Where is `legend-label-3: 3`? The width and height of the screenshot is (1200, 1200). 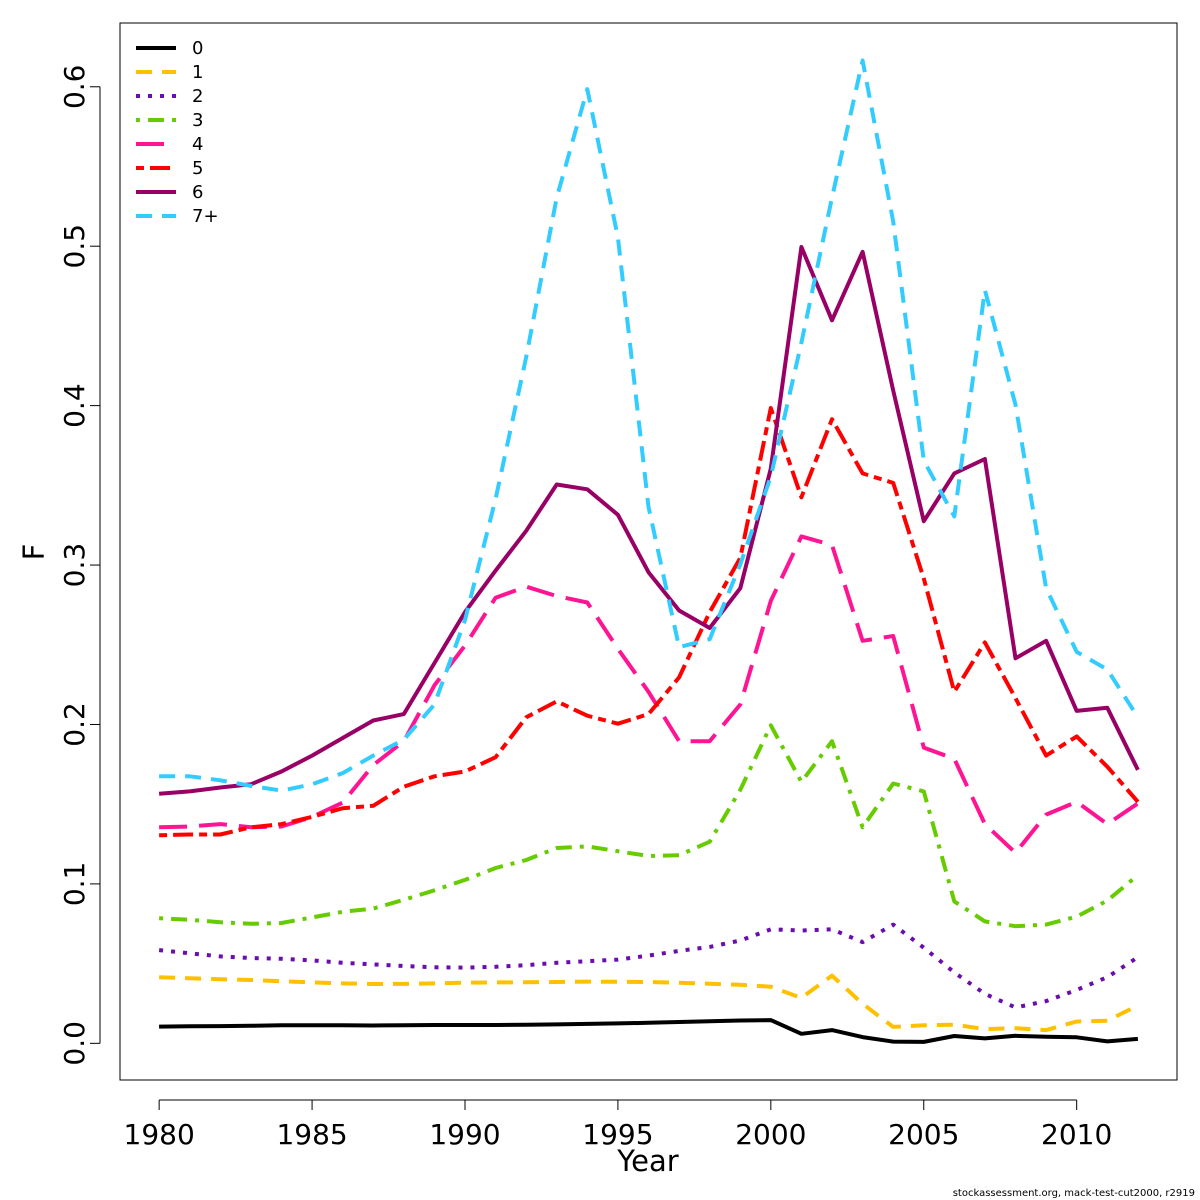 legend-label-3: 3 is located at coordinates (197, 120).